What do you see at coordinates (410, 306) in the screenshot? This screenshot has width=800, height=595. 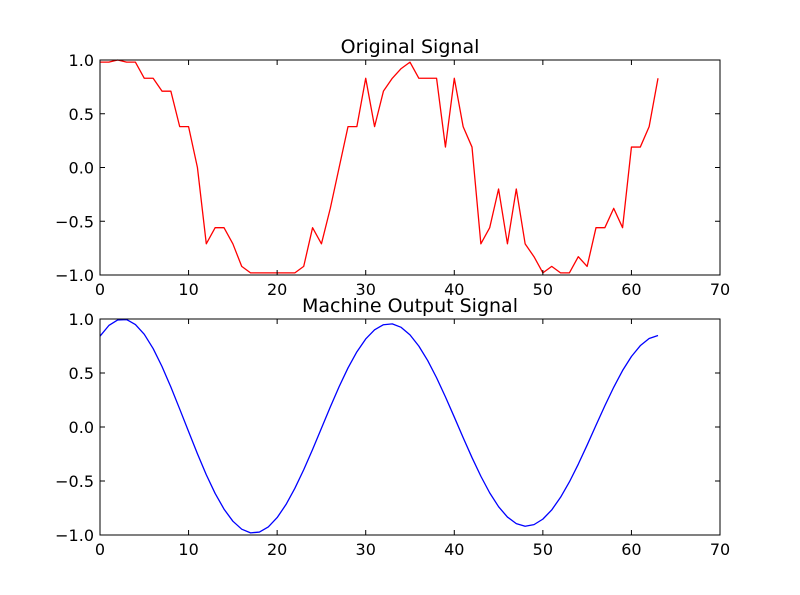 I see `chart-title: Machine Output Signal` at bounding box center [410, 306].